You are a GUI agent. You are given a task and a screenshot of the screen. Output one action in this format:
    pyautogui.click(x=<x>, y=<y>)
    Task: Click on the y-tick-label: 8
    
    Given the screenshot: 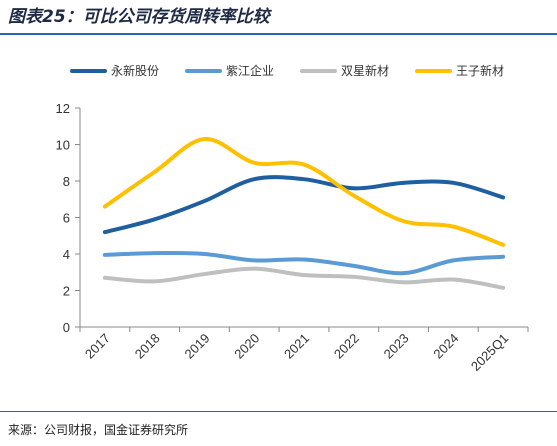 What is the action you would take?
    pyautogui.click(x=66, y=181)
    